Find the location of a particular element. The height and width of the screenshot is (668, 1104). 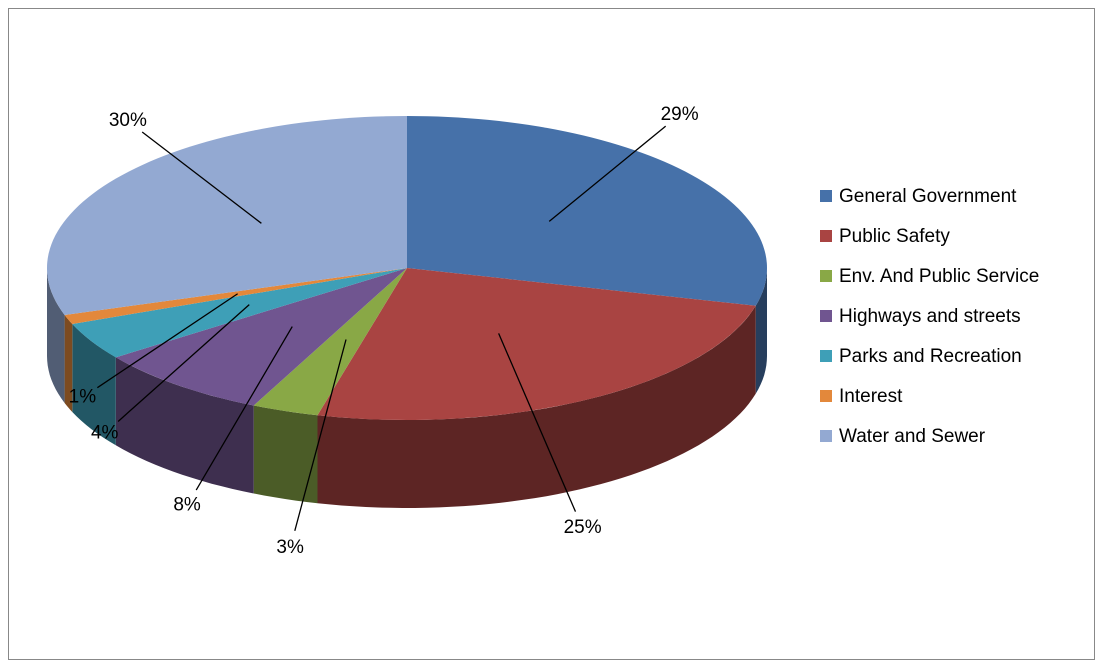

legend-label: Highways and streets is located at coordinates (930, 316).